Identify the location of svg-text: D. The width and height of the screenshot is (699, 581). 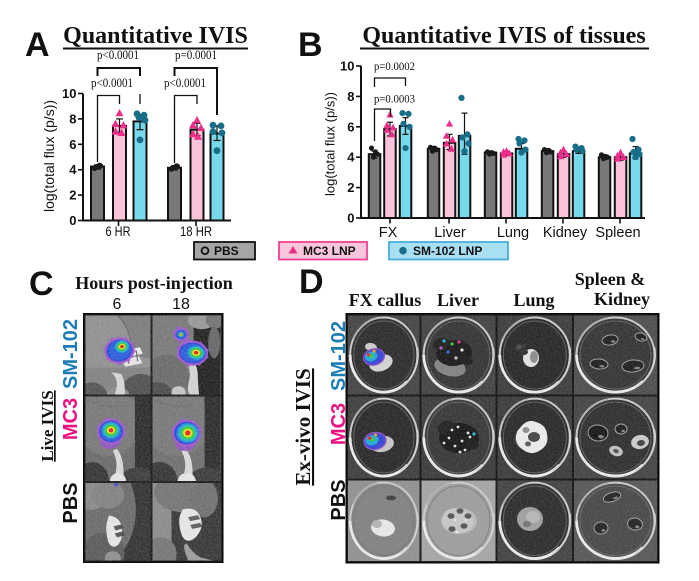
(311, 282).